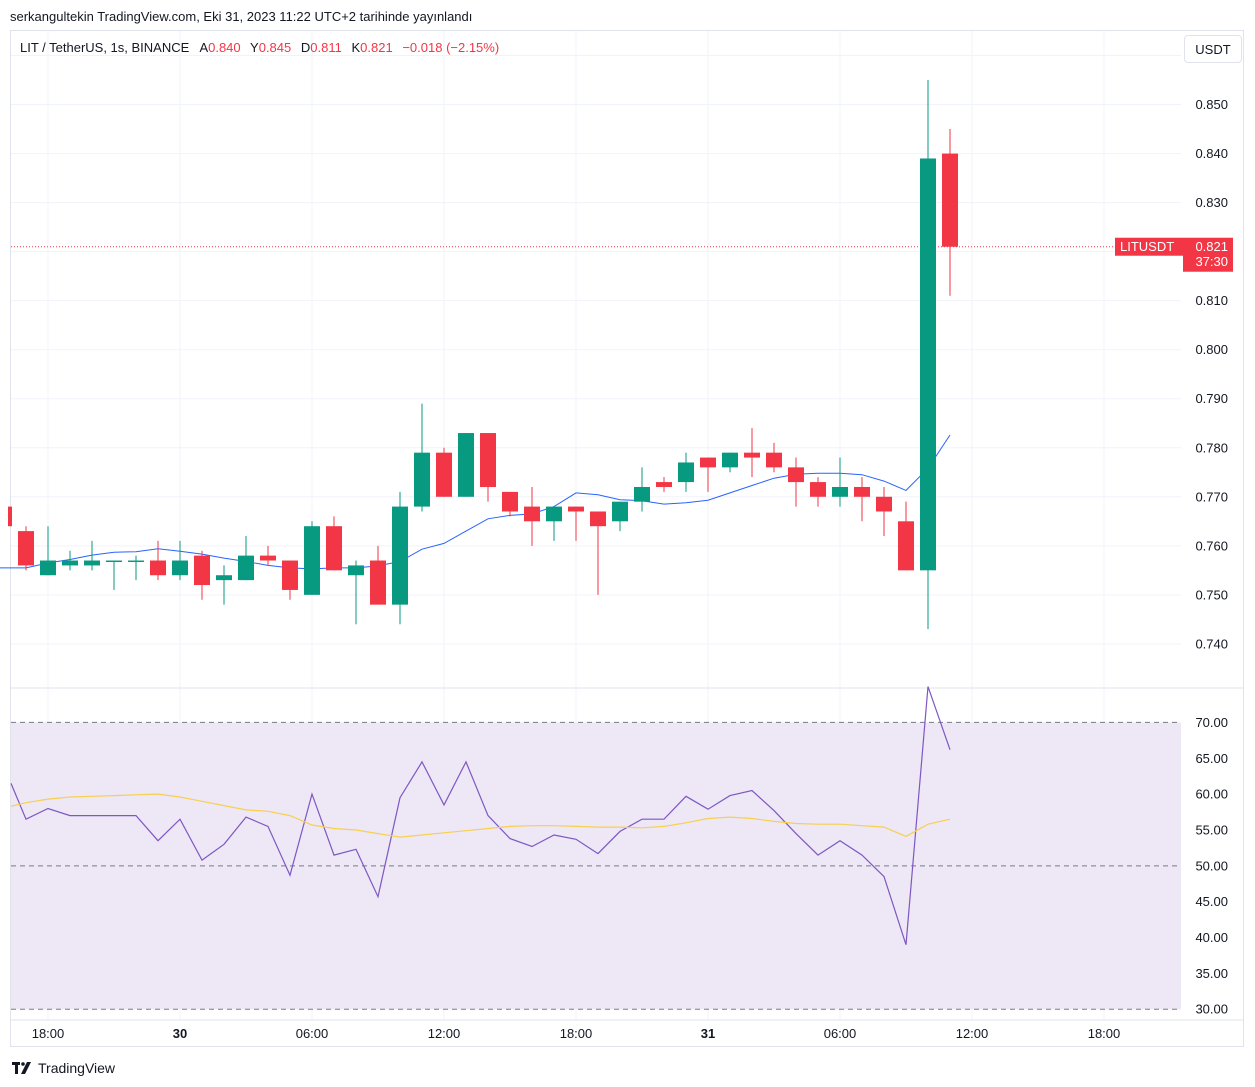  Describe the element at coordinates (356, 47) in the screenshot. I see `close-label: K` at that location.